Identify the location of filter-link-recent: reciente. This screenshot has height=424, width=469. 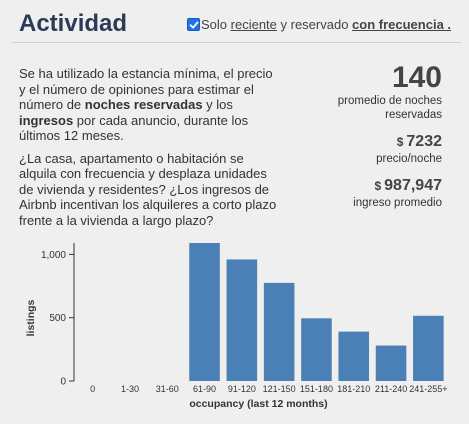
(253, 24).